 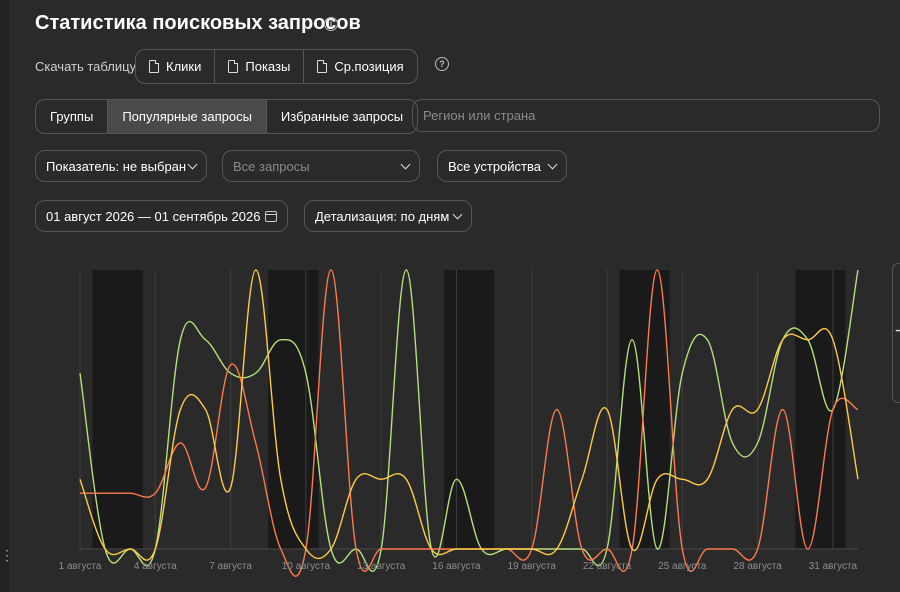 What do you see at coordinates (306, 566) in the screenshot?
I see `x-tick-label: 10 августа` at bounding box center [306, 566].